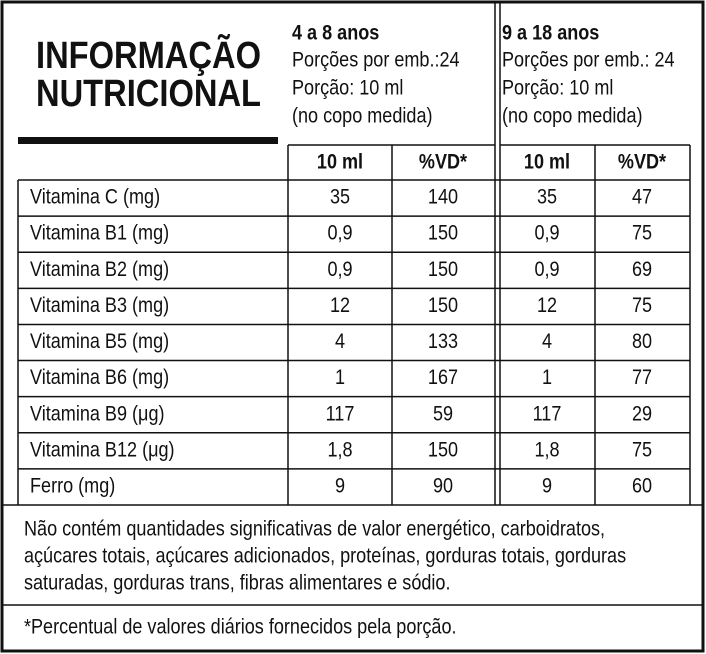  Describe the element at coordinates (148, 140) in the screenshot. I see `title-bar` at that location.